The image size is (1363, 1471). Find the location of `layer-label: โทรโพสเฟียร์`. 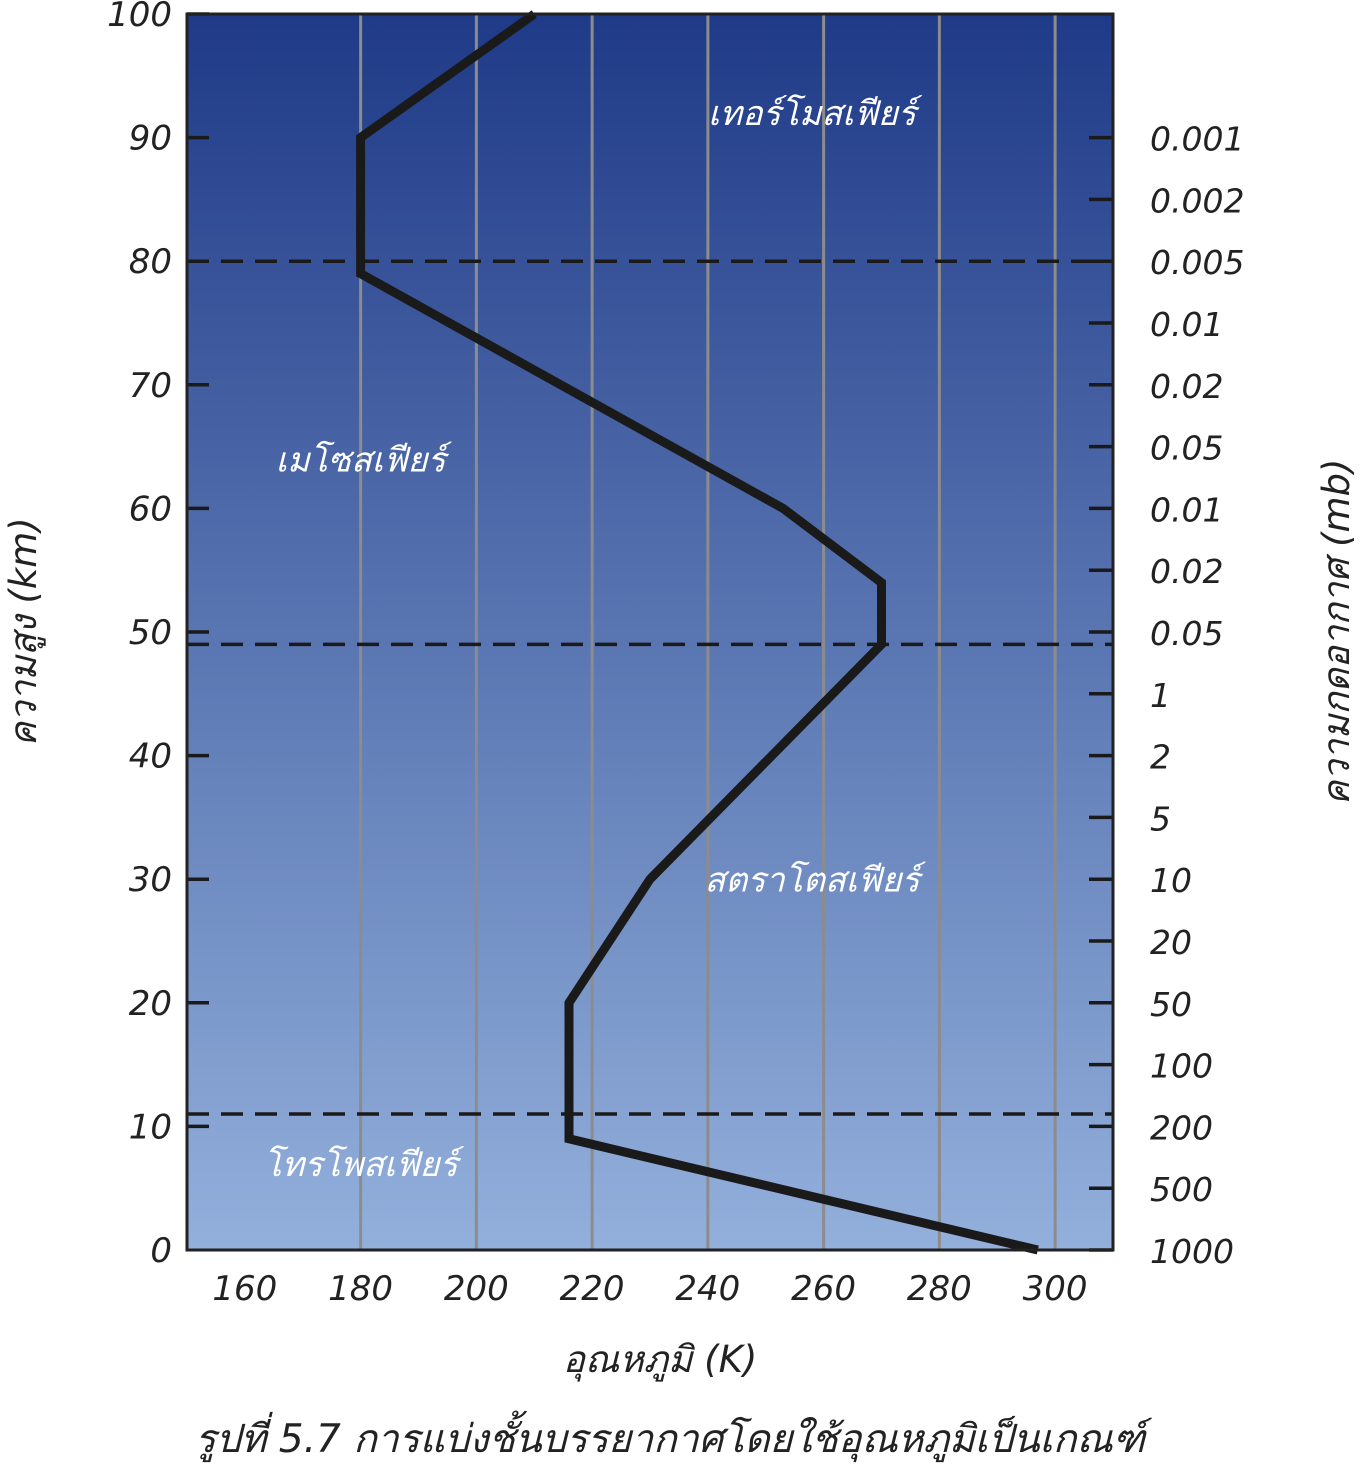

layer-label: โทรโพสเฟียร์ is located at coordinates (364, 1165).